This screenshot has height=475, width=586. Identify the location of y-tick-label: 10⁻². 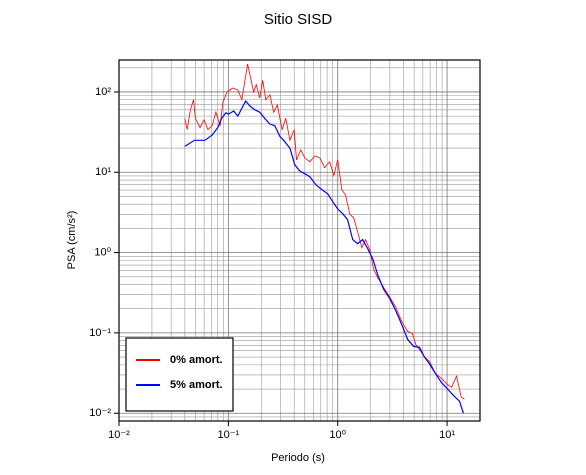
(100, 413).